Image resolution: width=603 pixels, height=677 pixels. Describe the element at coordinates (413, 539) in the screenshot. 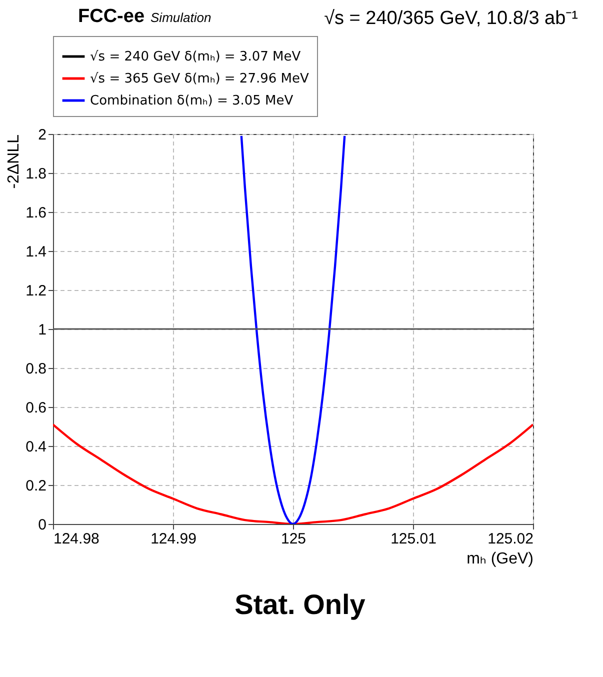

I see `x-tick-label: 125.01` at that location.